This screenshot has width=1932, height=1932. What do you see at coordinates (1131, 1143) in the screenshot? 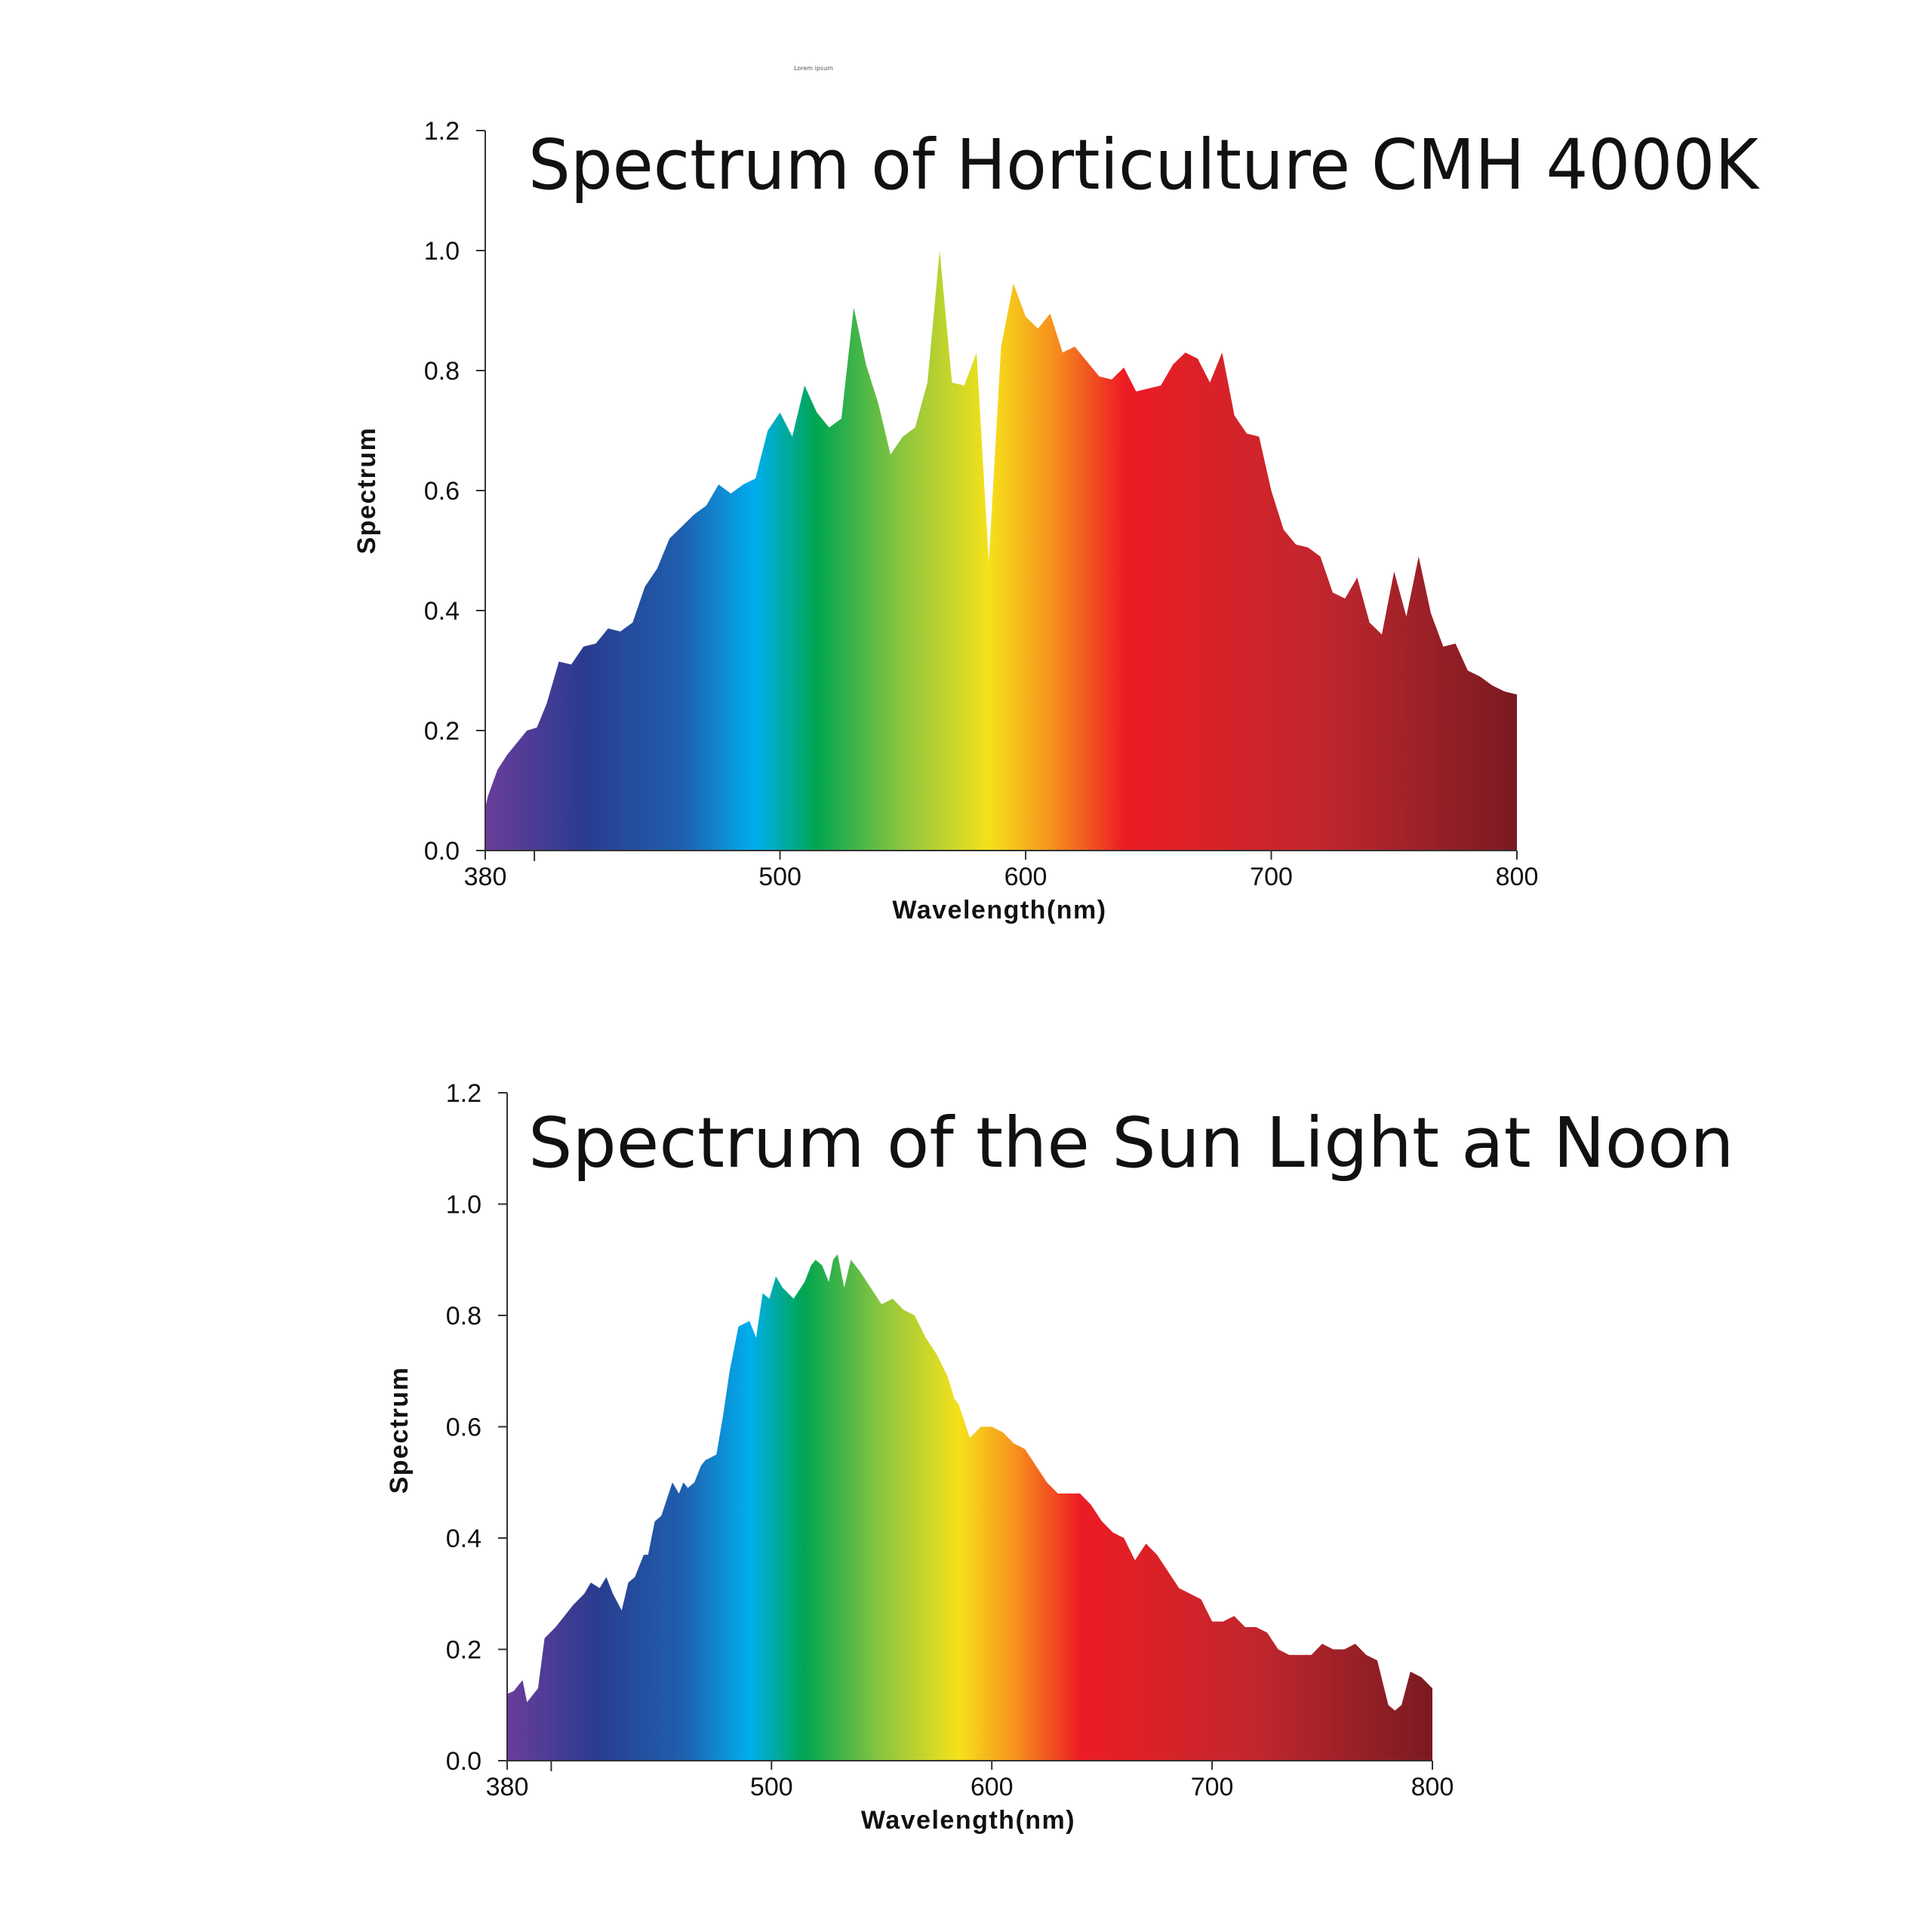
I see `chart-title: Spectrum of the Sun Light at Noon` at bounding box center [1131, 1143].